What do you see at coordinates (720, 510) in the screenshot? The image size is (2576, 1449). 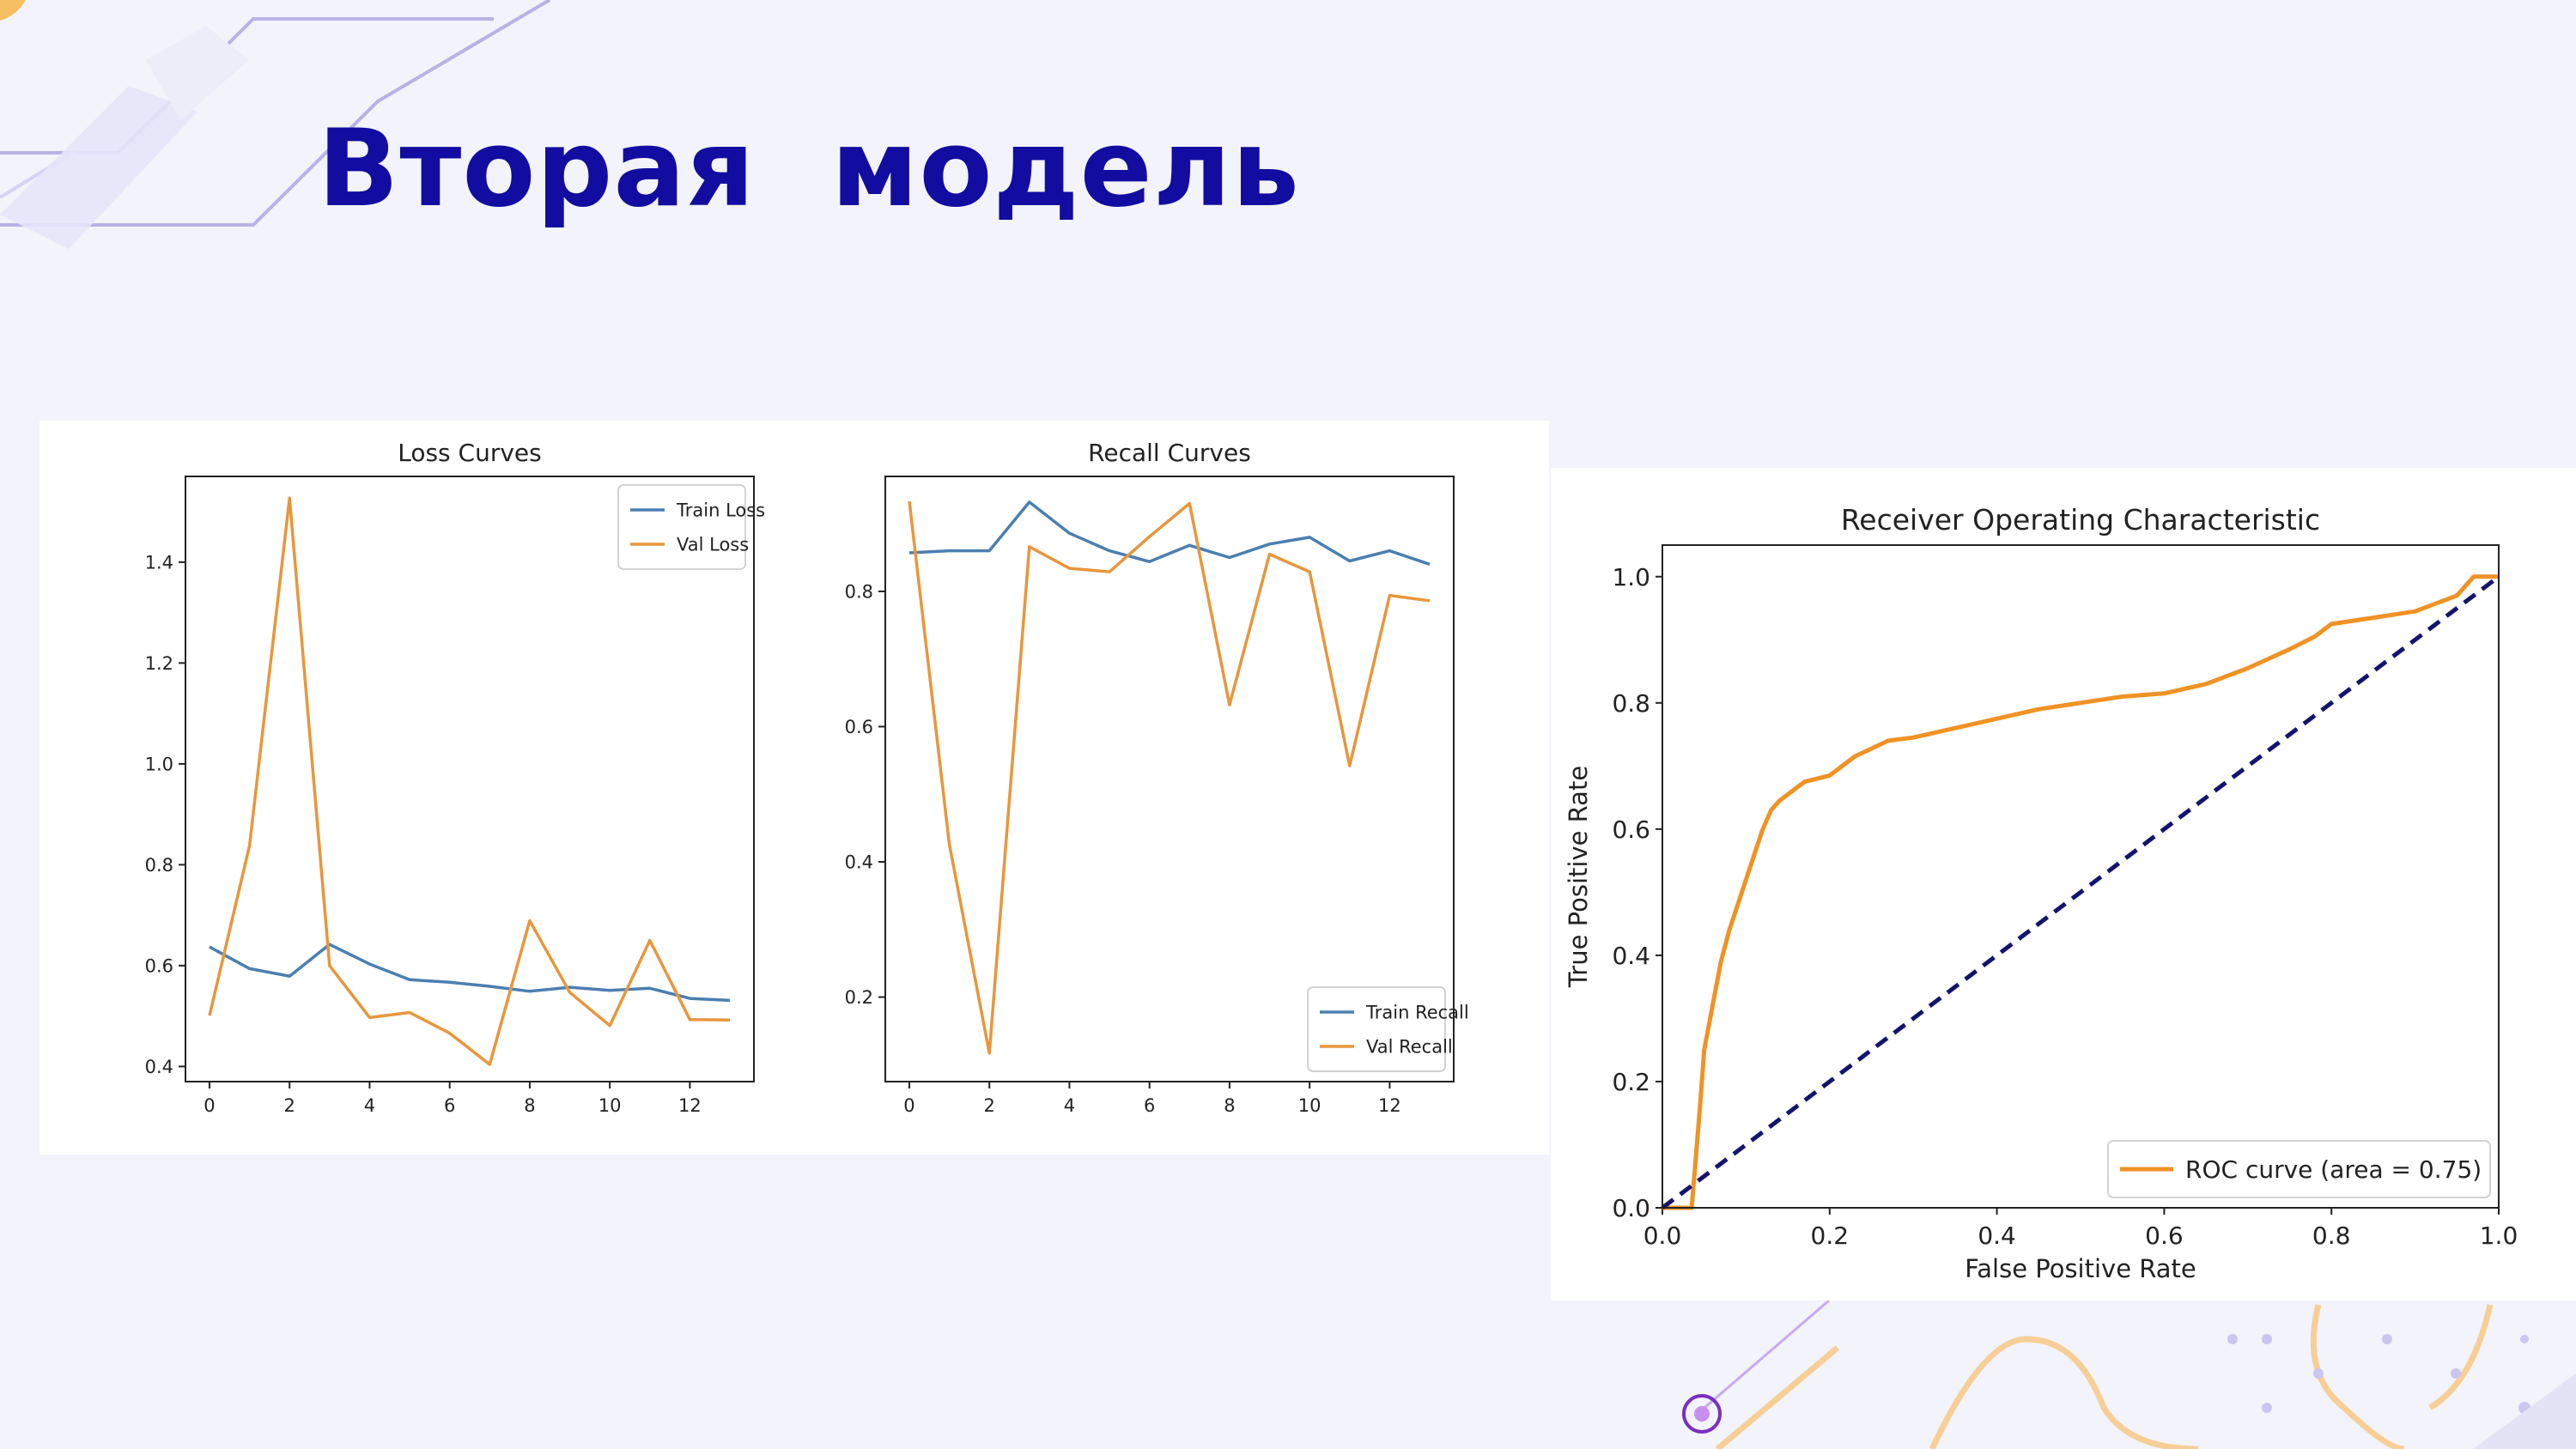 I see `legend-label: Train Loss` at bounding box center [720, 510].